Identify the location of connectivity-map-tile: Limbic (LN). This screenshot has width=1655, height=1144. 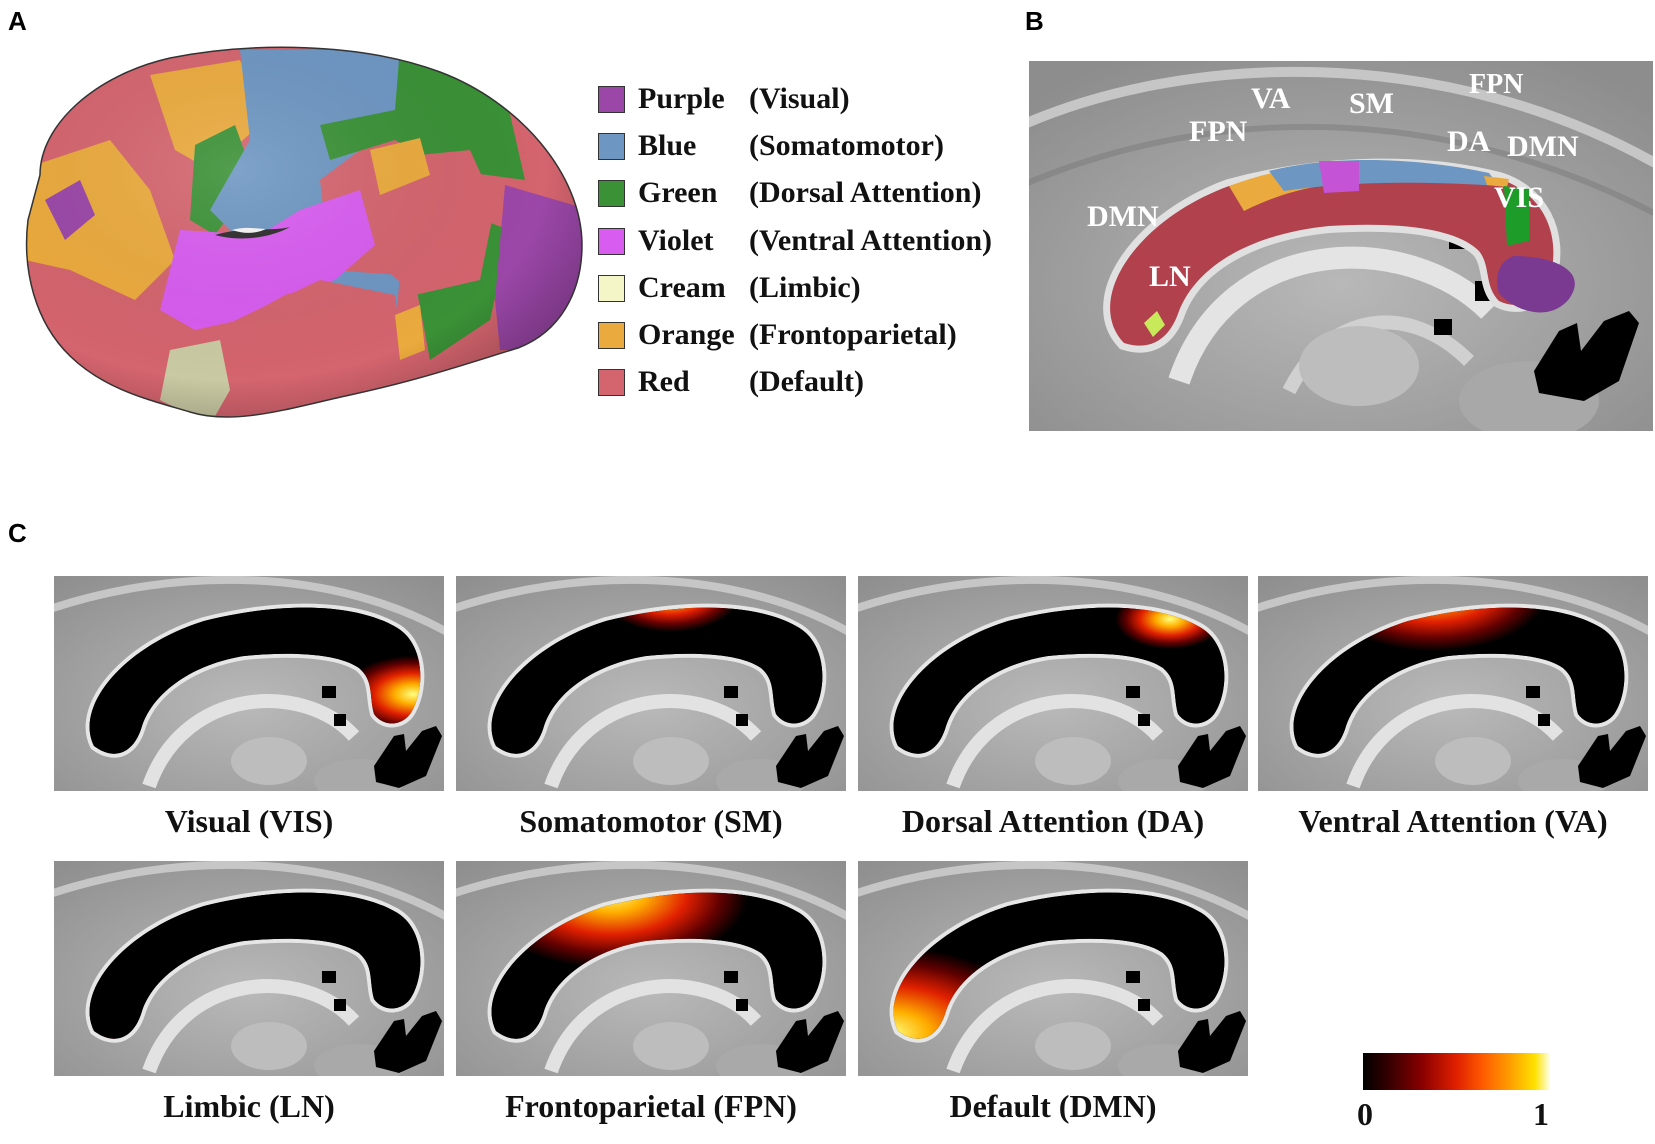
(249, 992).